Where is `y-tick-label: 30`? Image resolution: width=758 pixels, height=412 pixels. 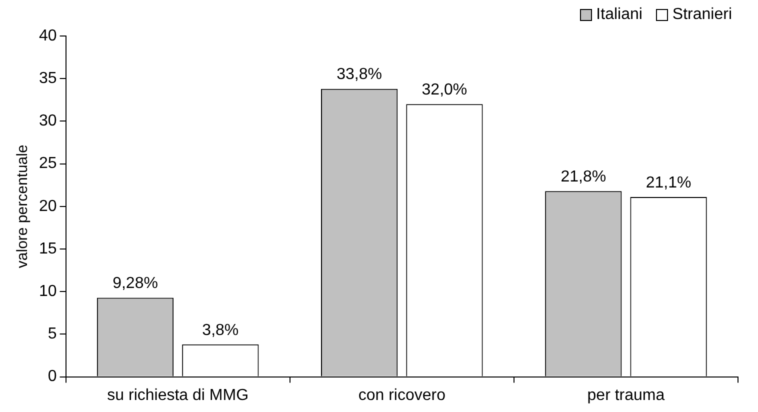 y-tick-label: 30 is located at coordinates (48, 121).